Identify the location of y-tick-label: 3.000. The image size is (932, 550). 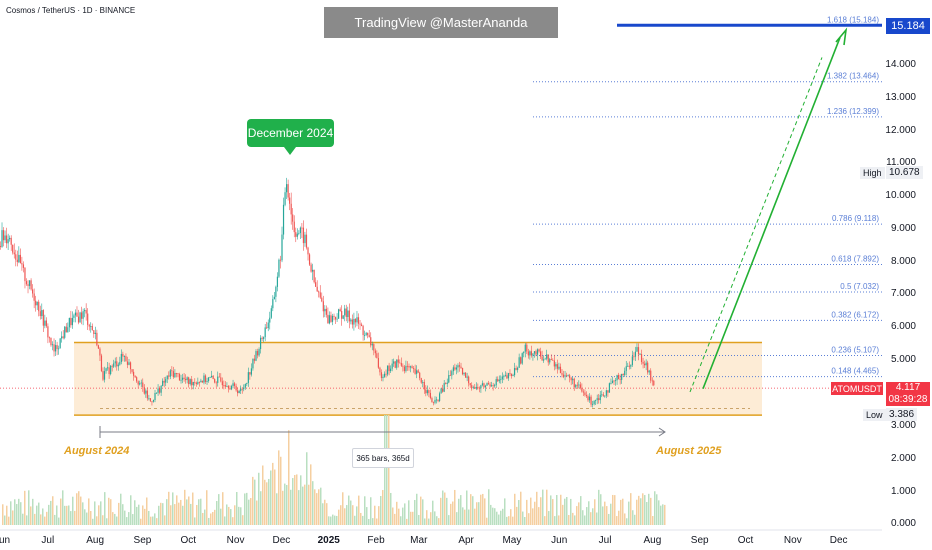
(903, 425).